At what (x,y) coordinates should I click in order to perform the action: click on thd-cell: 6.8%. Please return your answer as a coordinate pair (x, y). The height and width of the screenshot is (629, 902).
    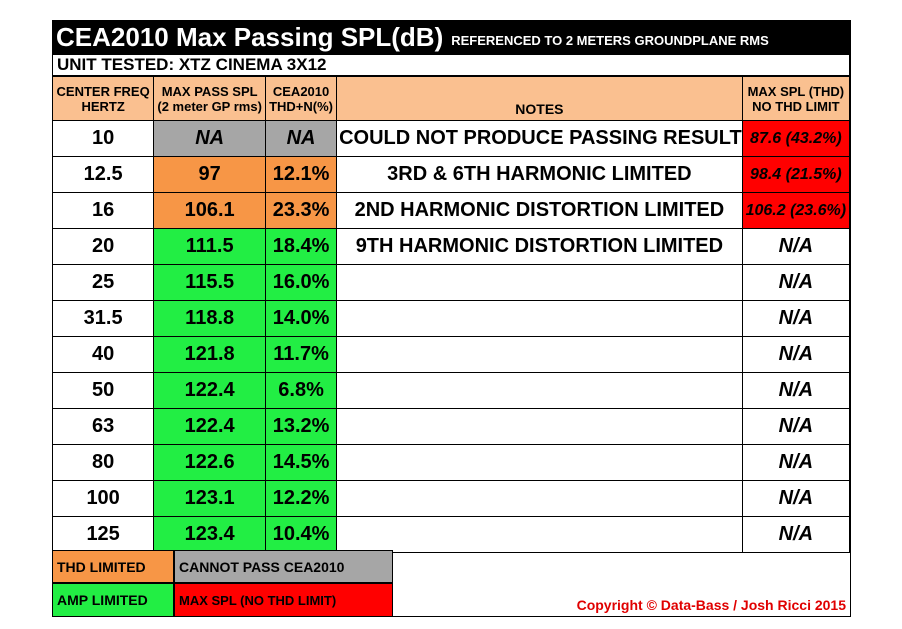
    Looking at the image, I should click on (301, 390).